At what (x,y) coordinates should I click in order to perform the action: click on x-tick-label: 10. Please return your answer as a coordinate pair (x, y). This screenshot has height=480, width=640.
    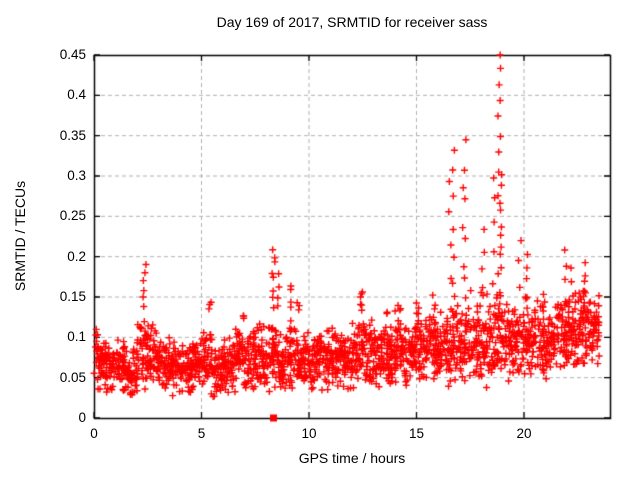
    Looking at the image, I should click on (309, 433).